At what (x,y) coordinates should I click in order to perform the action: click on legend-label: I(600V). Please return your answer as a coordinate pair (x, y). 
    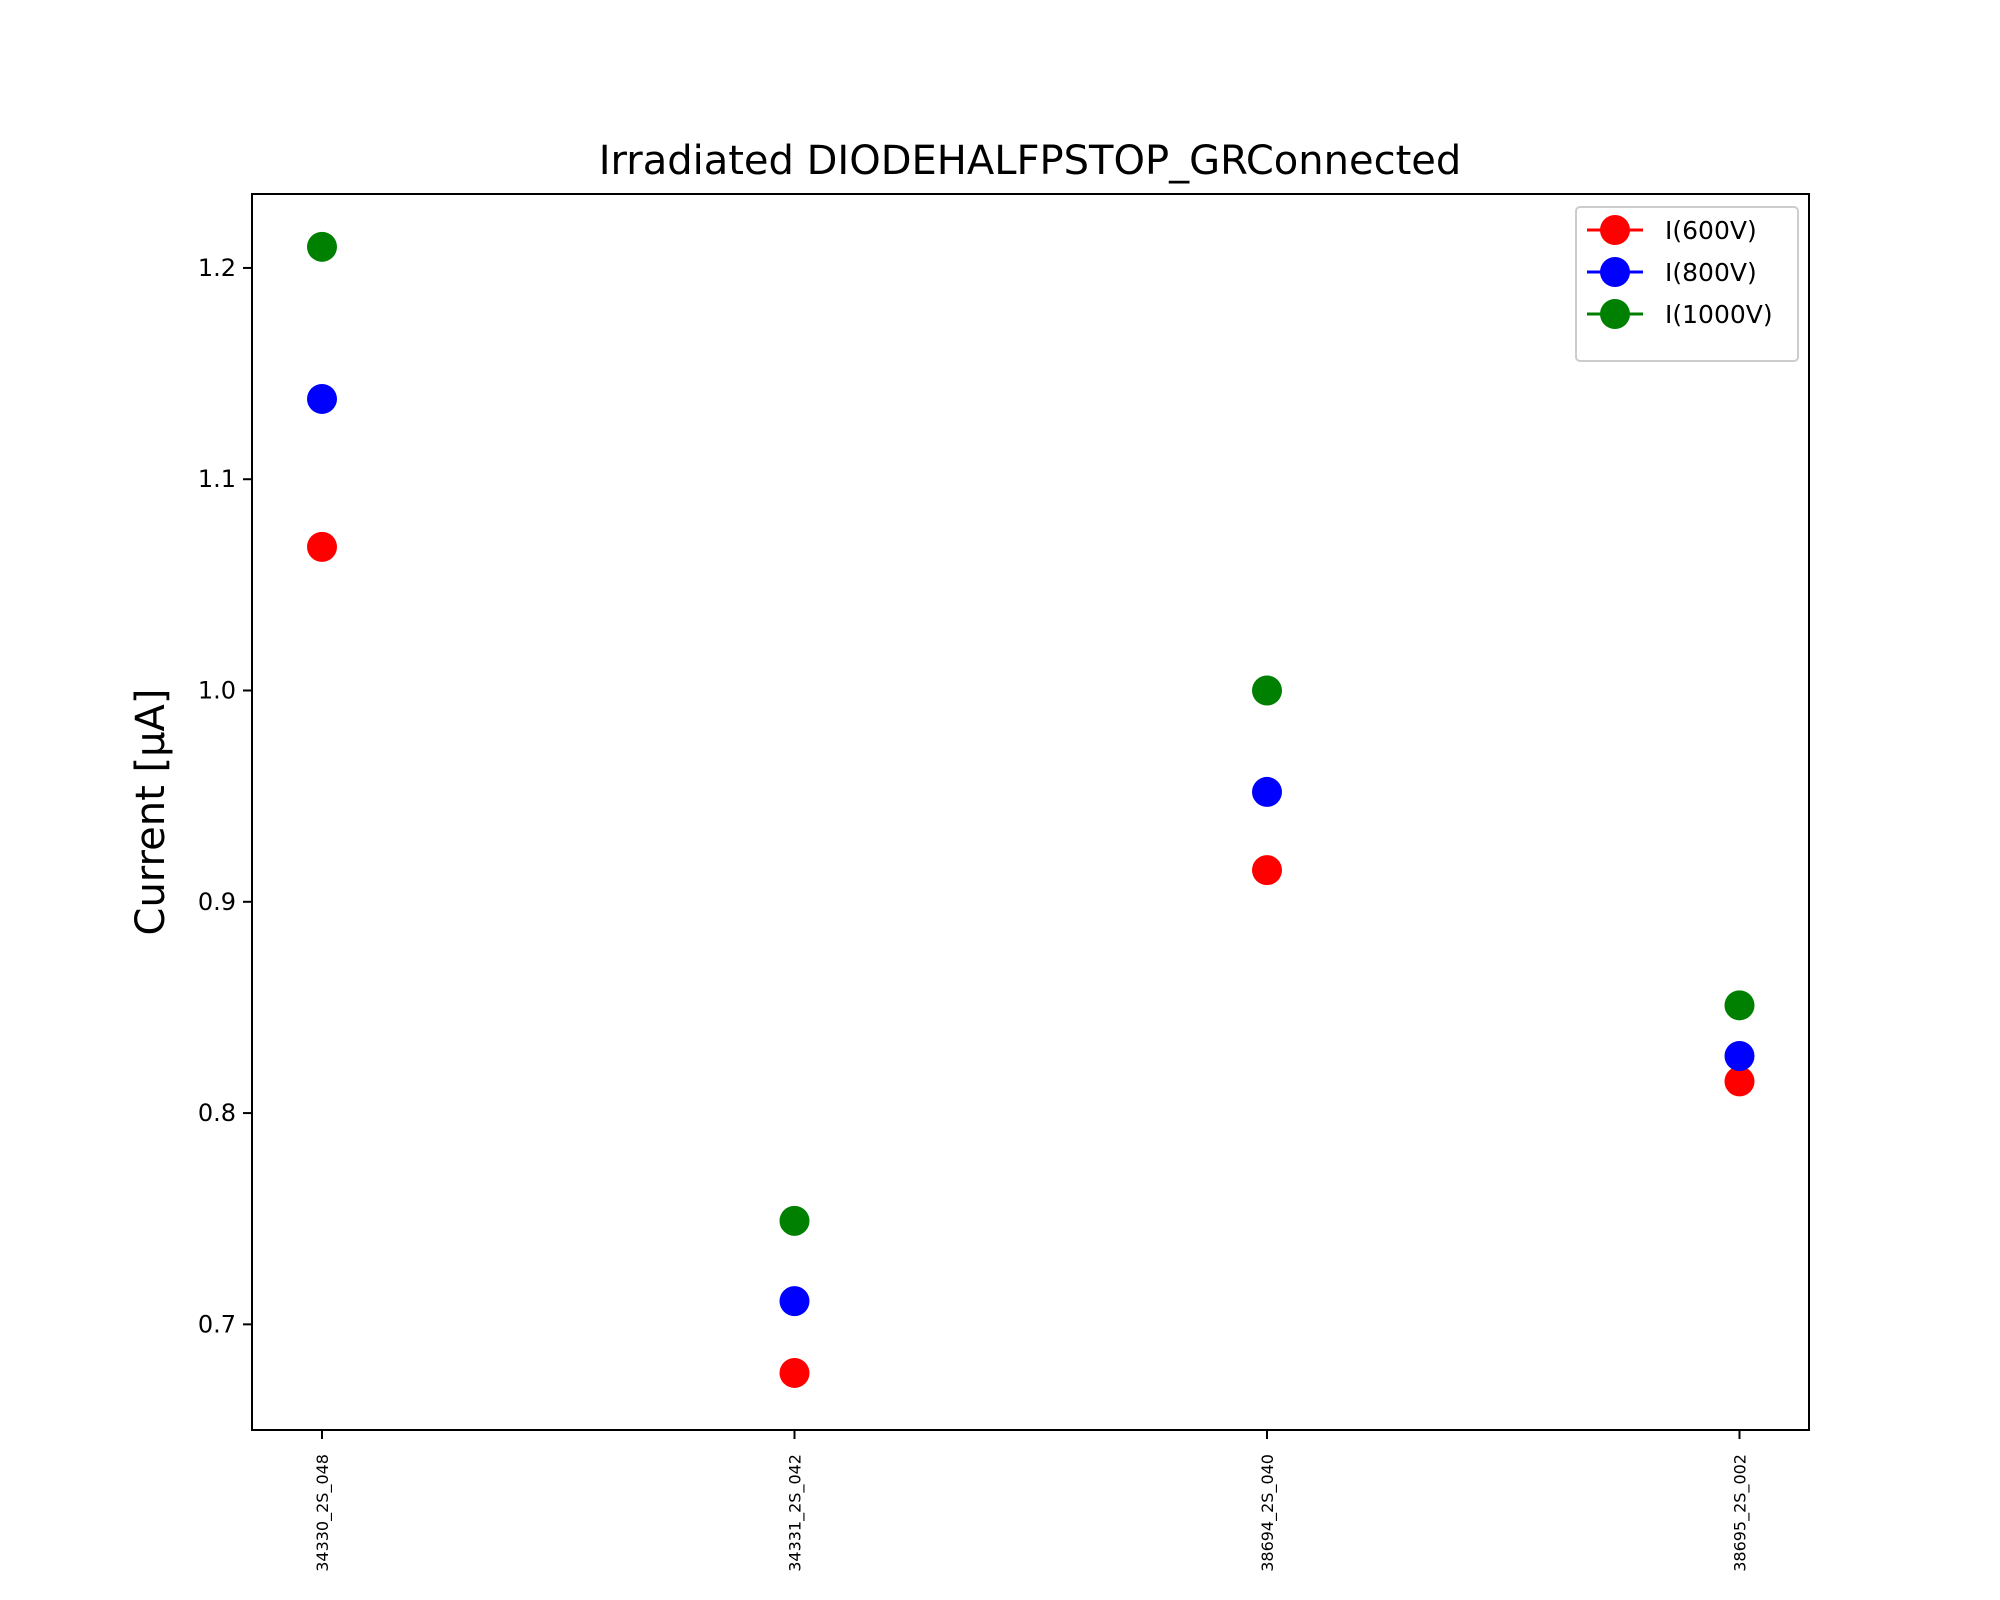
    Looking at the image, I should click on (1711, 230).